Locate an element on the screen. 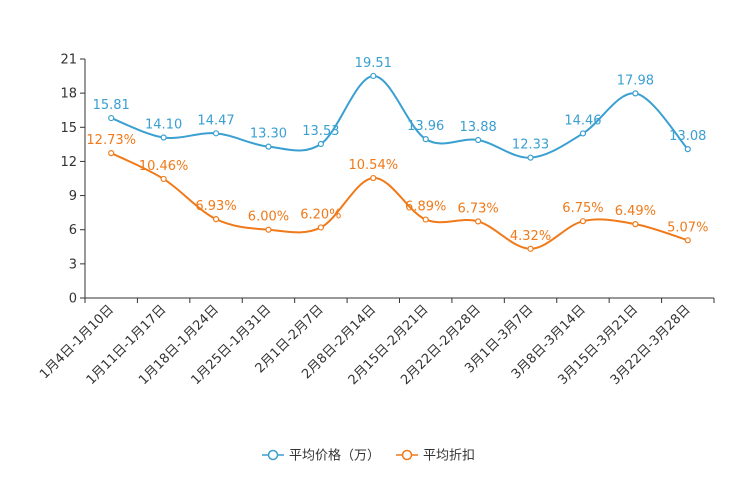 The width and height of the screenshot is (744, 496). data-label: 4.32% is located at coordinates (530, 236).